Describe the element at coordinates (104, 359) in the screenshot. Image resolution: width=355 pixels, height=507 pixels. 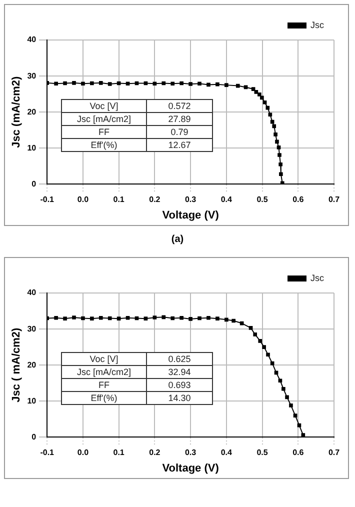
I see `annotation: Voc [V]` at that location.